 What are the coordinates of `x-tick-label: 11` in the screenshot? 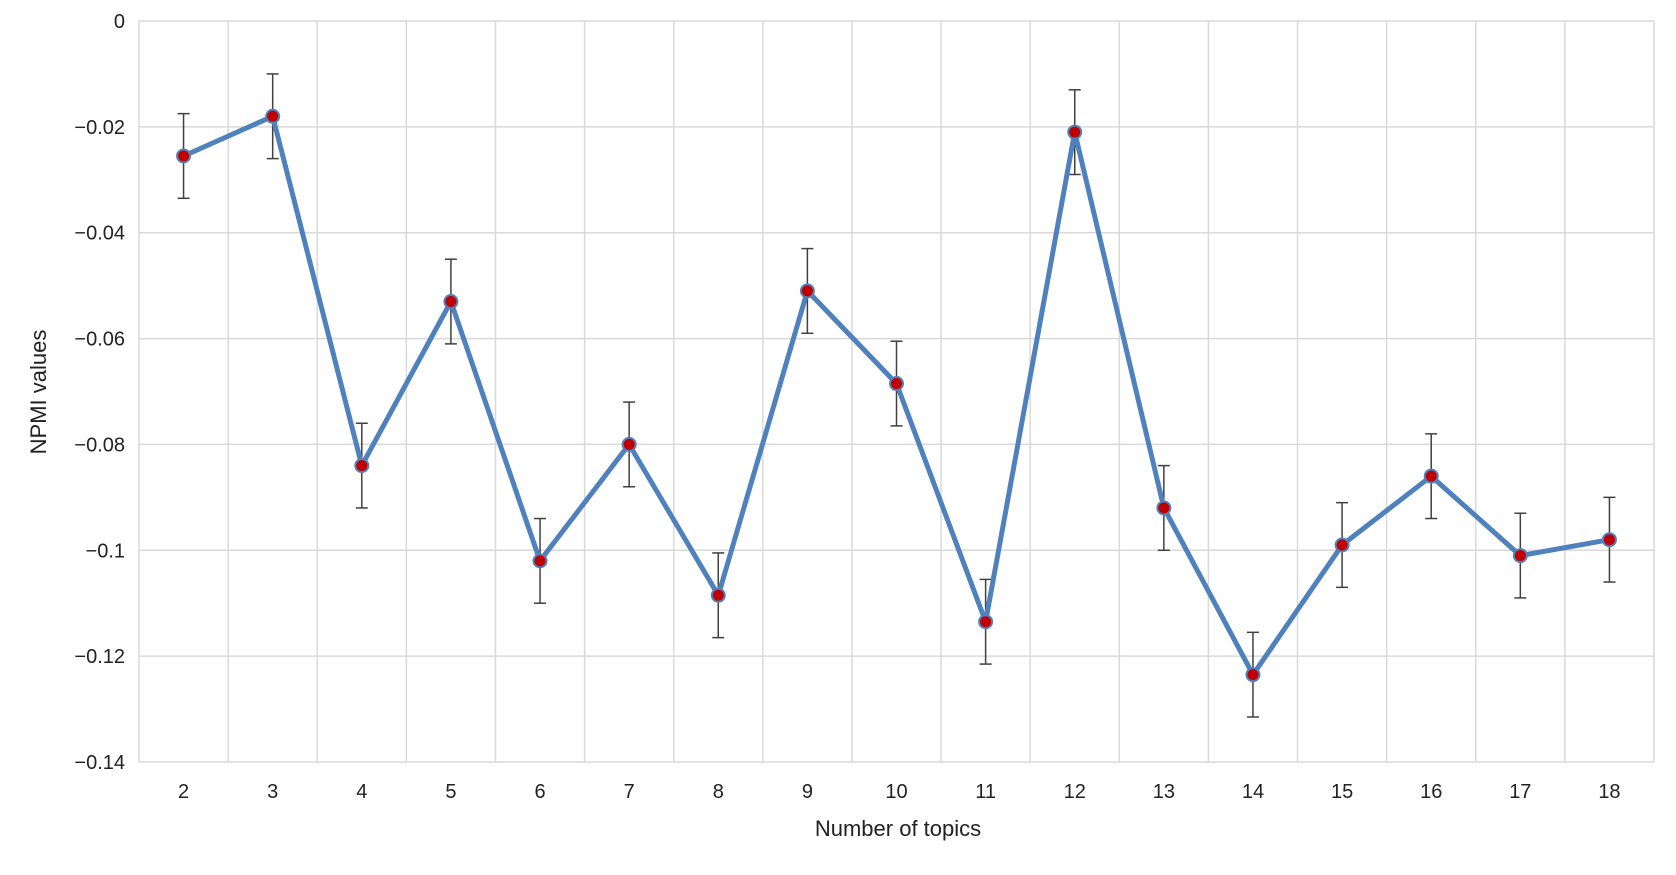 It's located at (985, 792).